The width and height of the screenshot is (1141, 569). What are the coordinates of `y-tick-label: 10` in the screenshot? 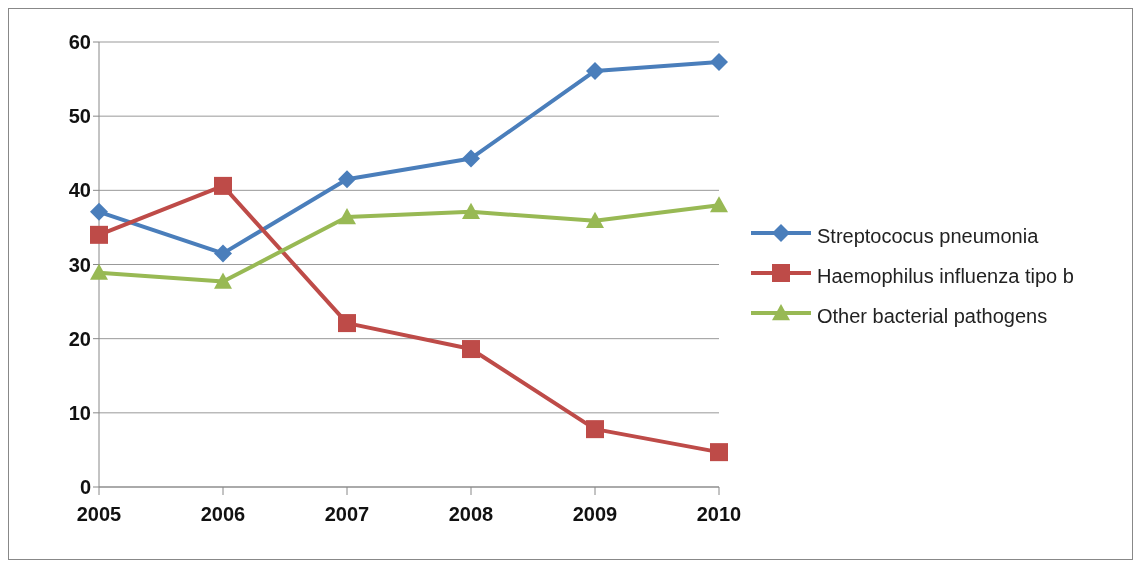 It's located at (79, 412).